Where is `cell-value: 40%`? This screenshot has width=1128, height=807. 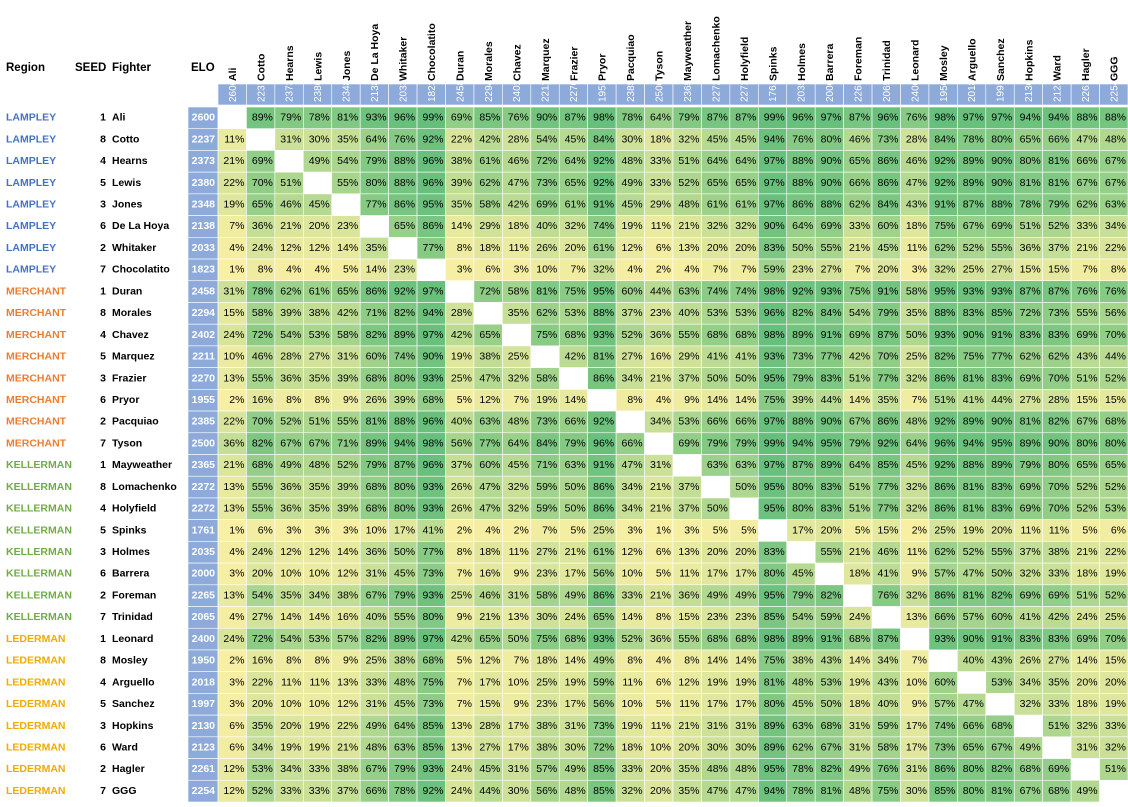 cell-value: 40% is located at coordinates (887, 704).